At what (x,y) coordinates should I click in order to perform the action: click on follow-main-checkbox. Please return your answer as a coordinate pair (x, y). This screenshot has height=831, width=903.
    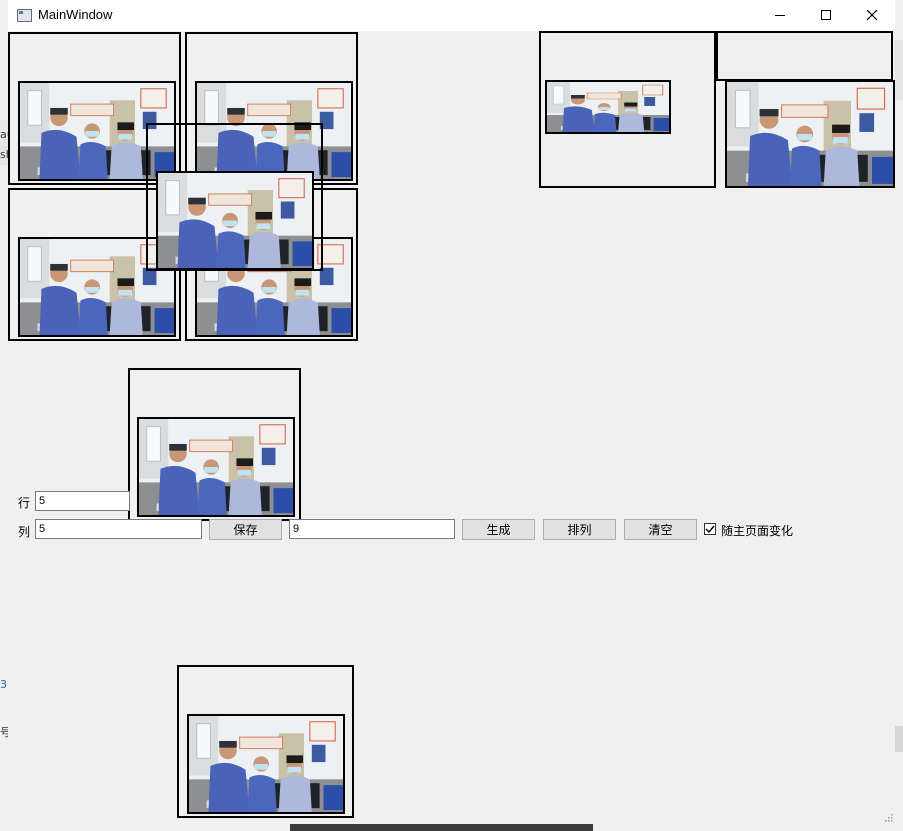
    Looking at the image, I should click on (710, 529).